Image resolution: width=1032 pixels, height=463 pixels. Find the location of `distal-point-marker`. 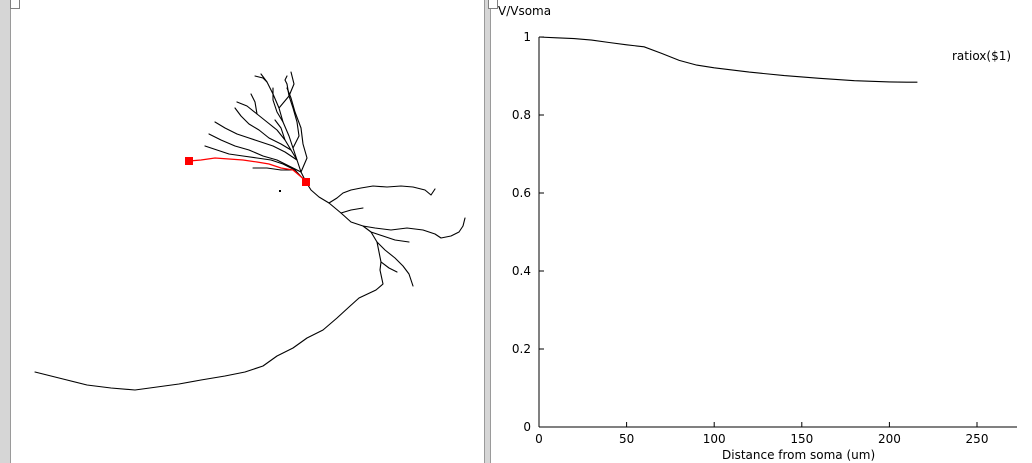

distal-point-marker is located at coordinates (189, 161).